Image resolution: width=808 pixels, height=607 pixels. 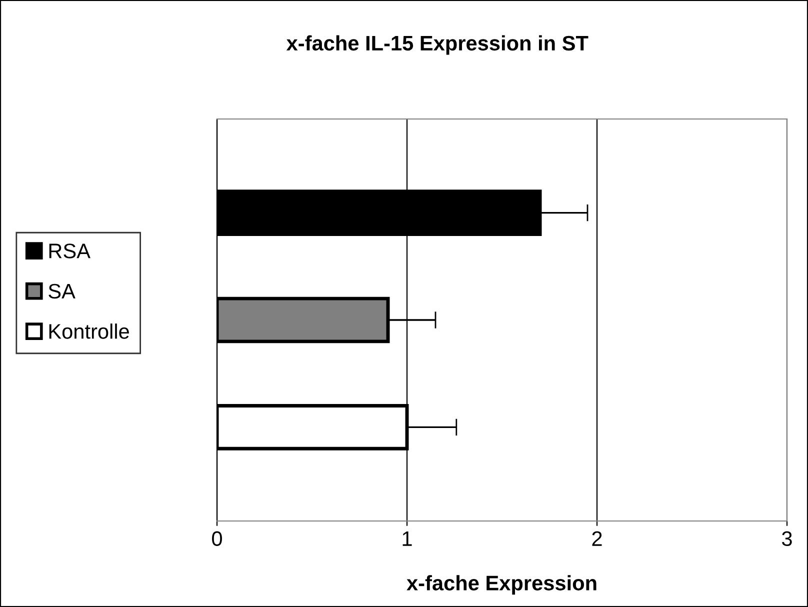 I want to click on chart-title: x-fache IL-15 Expression in ST, so click(x=437, y=45).